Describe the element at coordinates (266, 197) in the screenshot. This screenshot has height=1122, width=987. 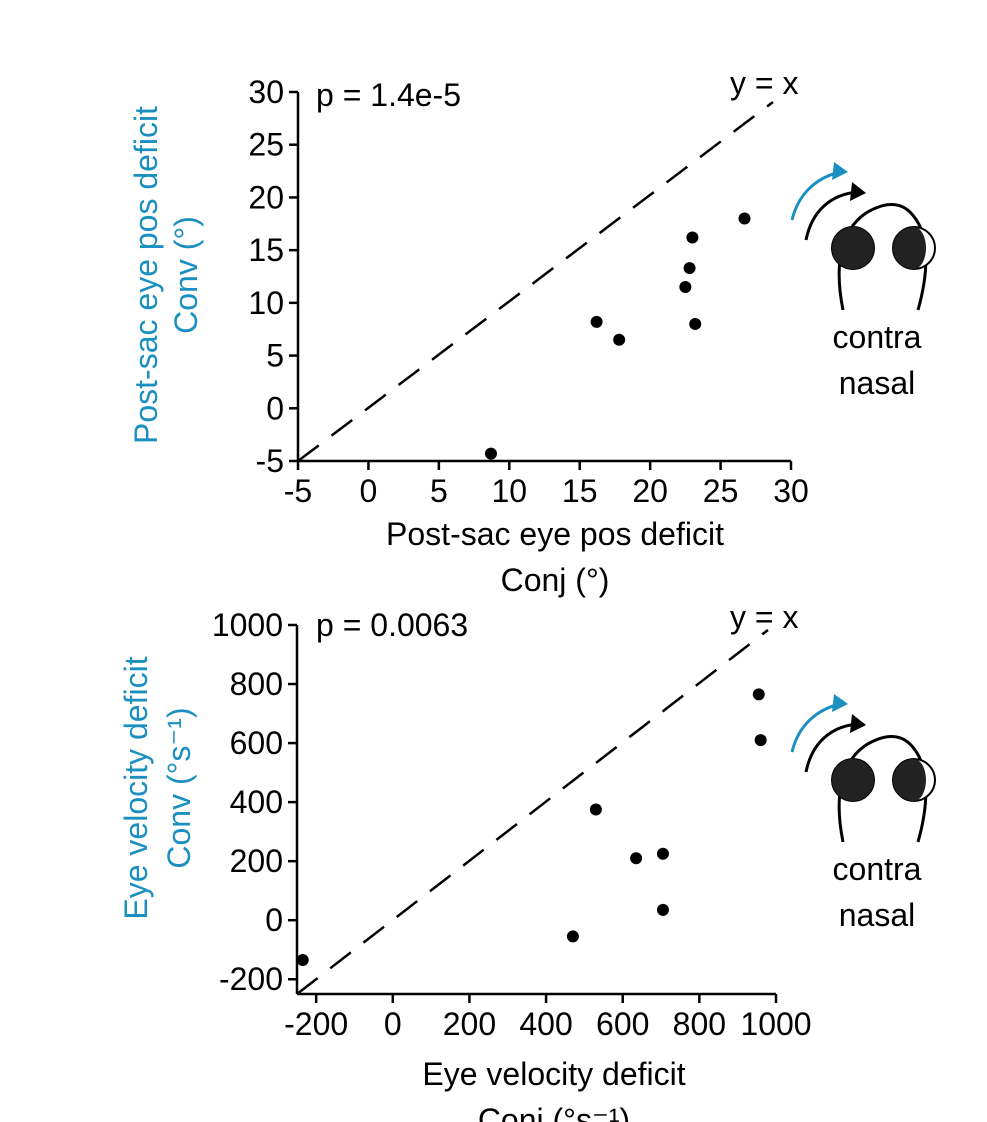
I see `y-tick-label: 20` at that location.